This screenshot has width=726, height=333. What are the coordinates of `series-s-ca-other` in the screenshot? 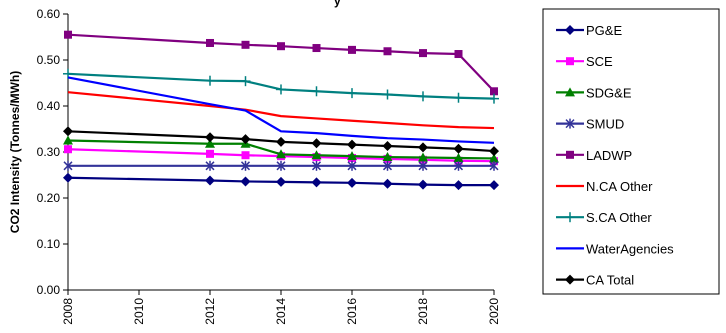 It's located at (281, 86).